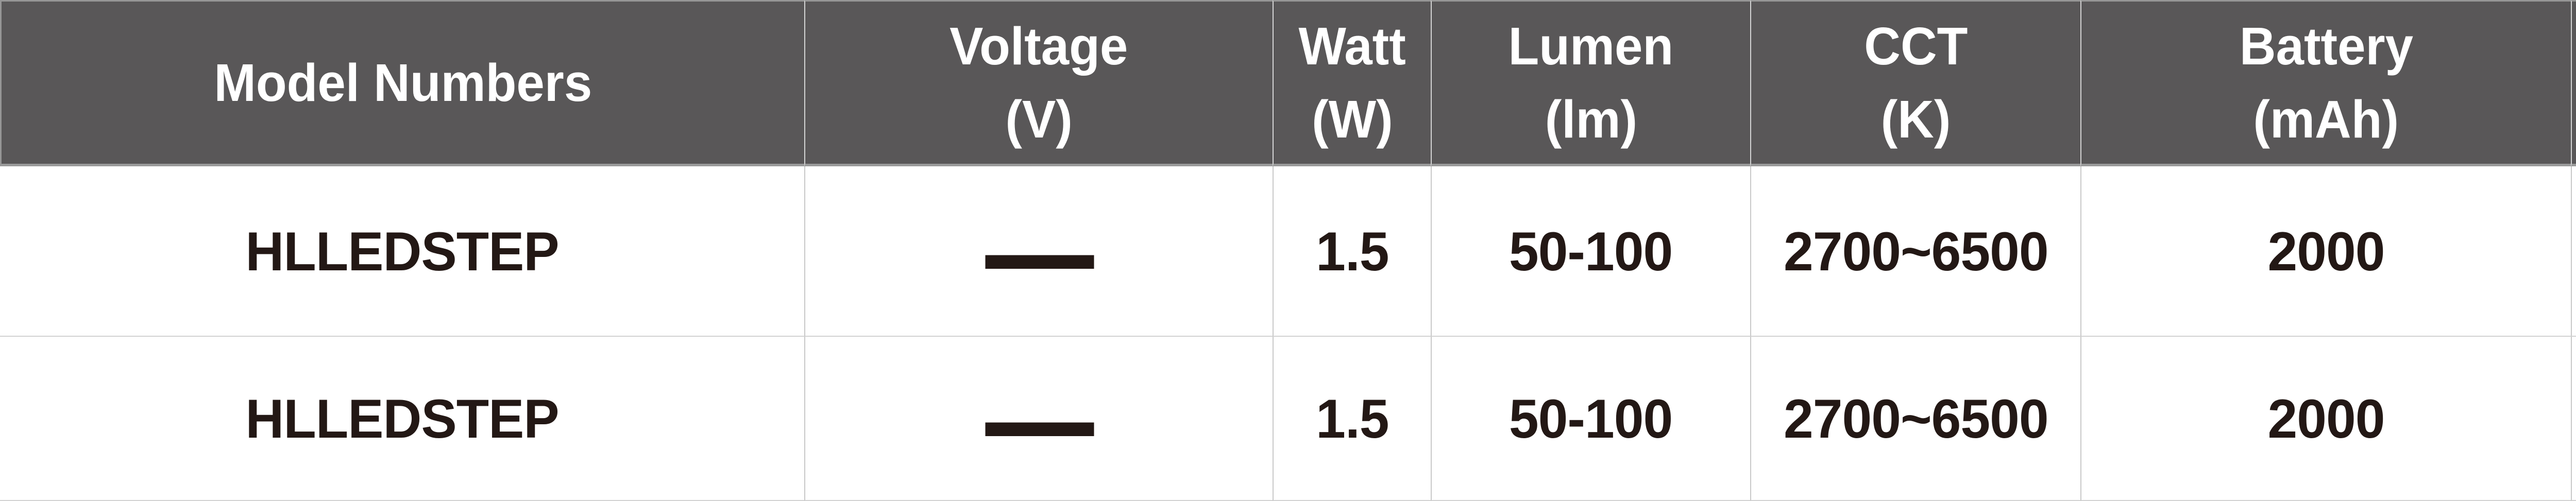 This screenshot has width=2576, height=501. What do you see at coordinates (2573, 83) in the screenshot?
I see `column-header-size: Size (mm)` at bounding box center [2573, 83].